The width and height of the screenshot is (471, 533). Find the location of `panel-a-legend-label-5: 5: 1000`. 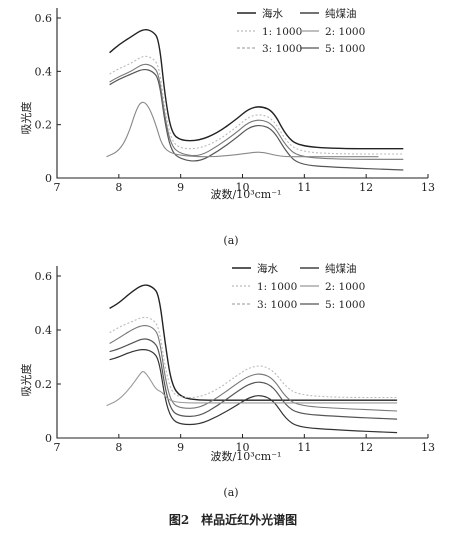

panel-a-legend-label-5: 5: 1000 is located at coordinates (345, 49).